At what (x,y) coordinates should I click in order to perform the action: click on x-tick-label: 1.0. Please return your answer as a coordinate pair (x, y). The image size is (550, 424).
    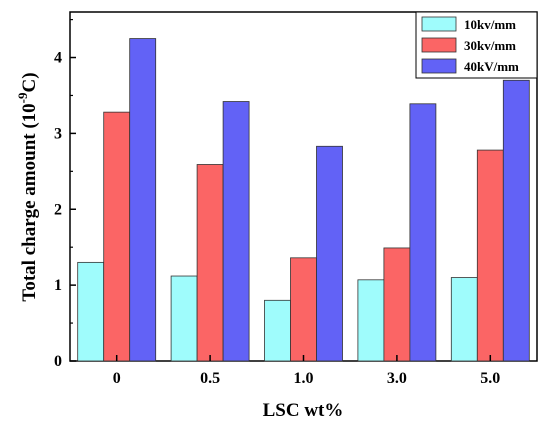
    Looking at the image, I should click on (304, 378).